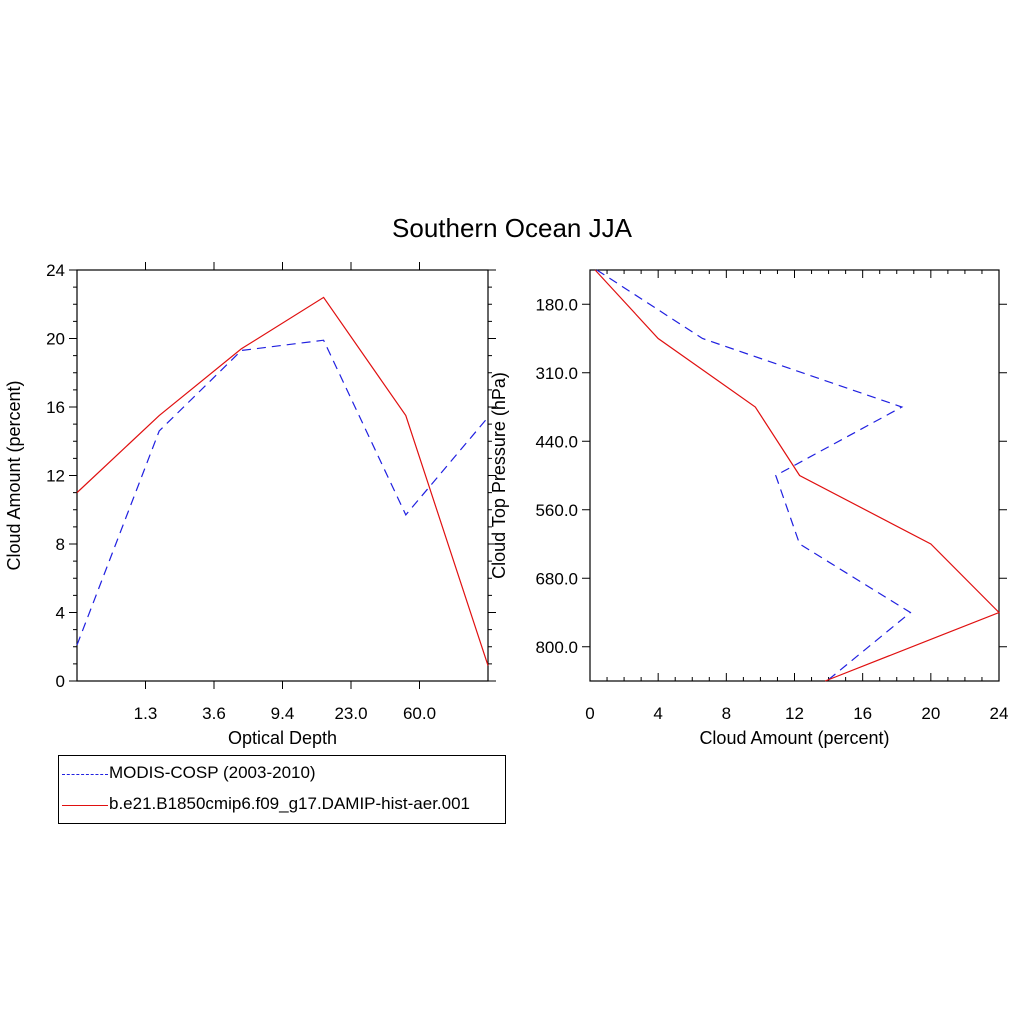  What do you see at coordinates (556, 510) in the screenshot?
I see `y-tick-label: 560.0` at bounding box center [556, 510].